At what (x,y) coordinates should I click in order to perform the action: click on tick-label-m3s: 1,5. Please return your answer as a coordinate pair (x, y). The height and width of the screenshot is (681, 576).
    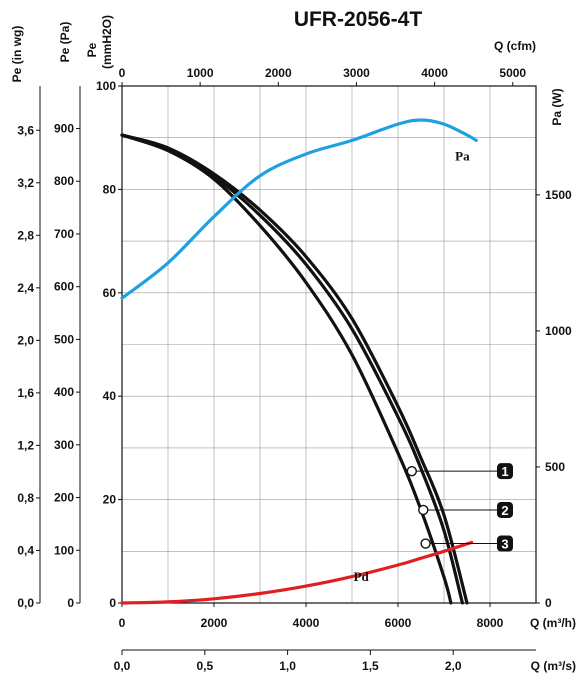
    Looking at the image, I should click on (370, 666).